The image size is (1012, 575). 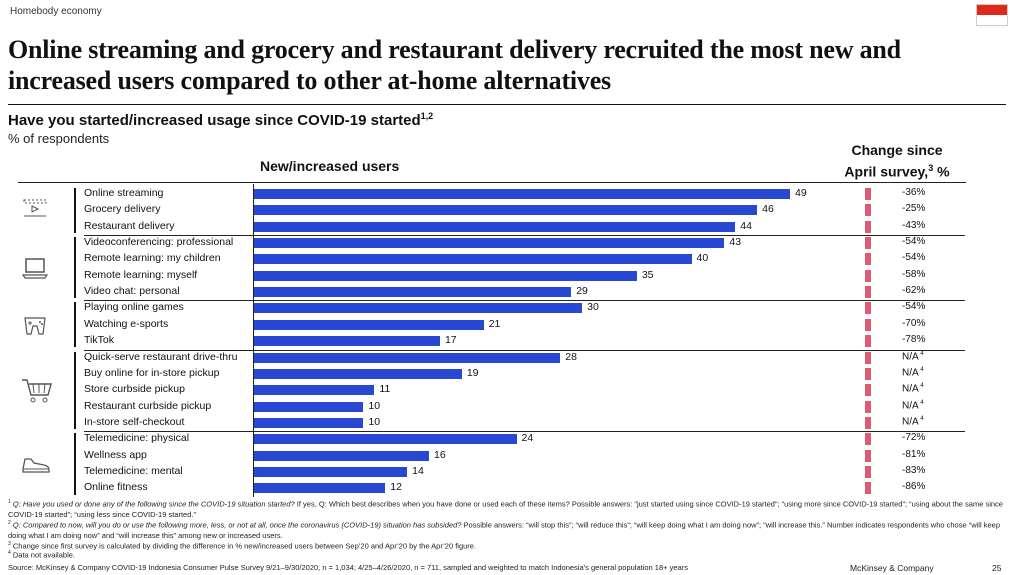 I want to click on bar-value-label: 30, so click(x=593, y=307).